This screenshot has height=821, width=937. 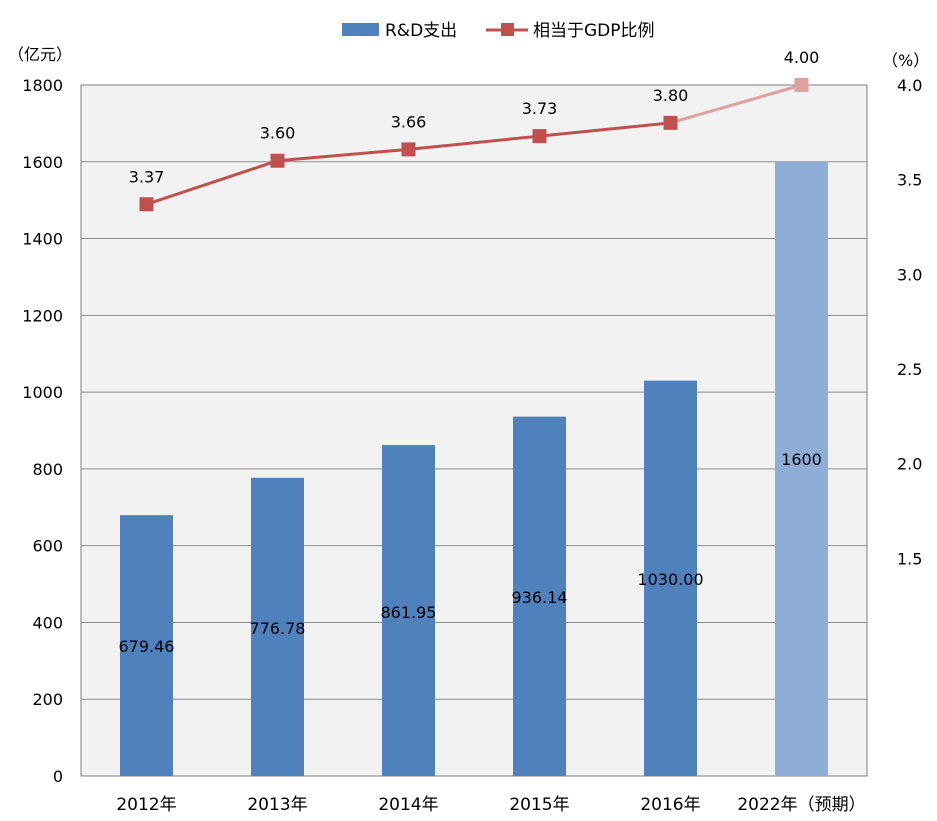 I want to click on y-left-tick-1200: 1200, so click(x=42, y=315).